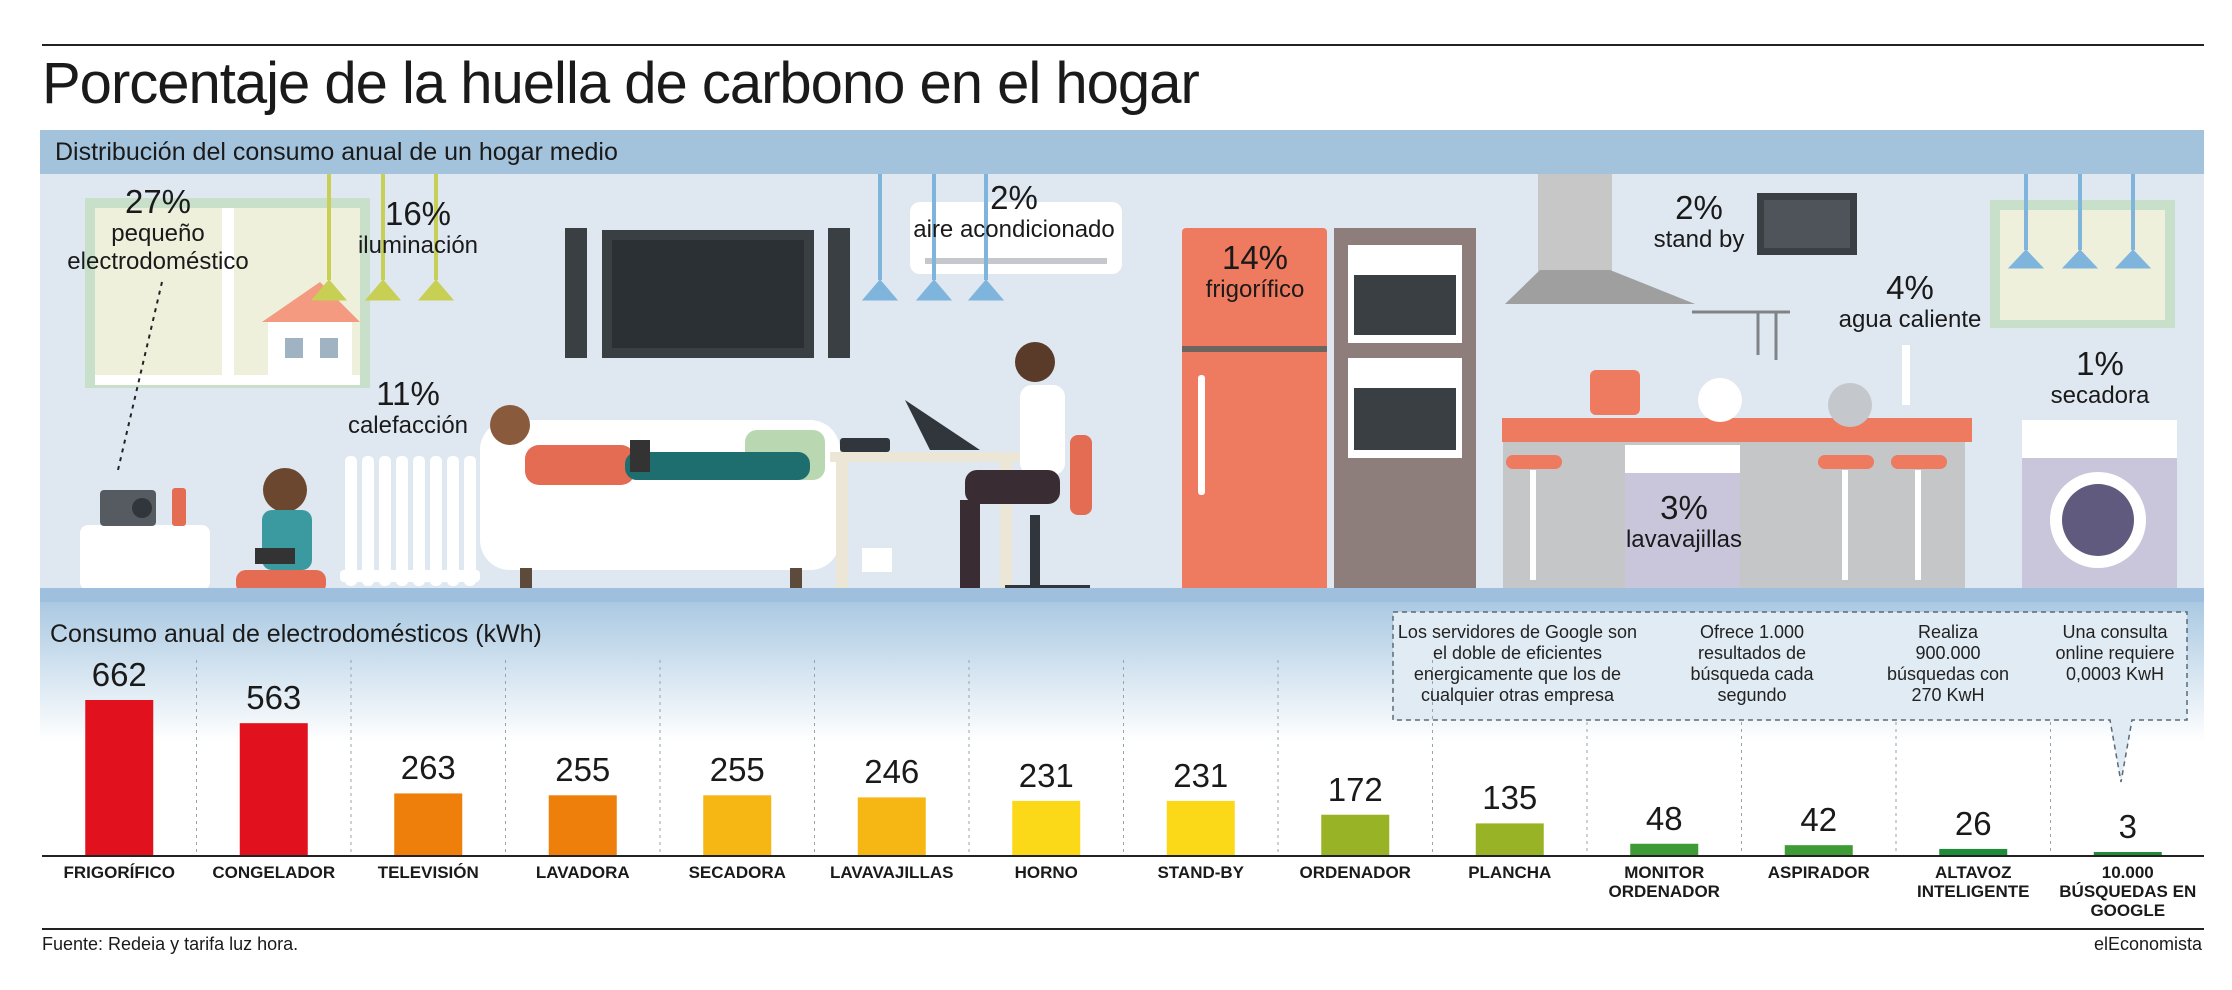 This screenshot has width=2232, height=990. Describe the element at coordinates (1664, 818) in the screenshot. I see `bar-value-label: 48` at that location.